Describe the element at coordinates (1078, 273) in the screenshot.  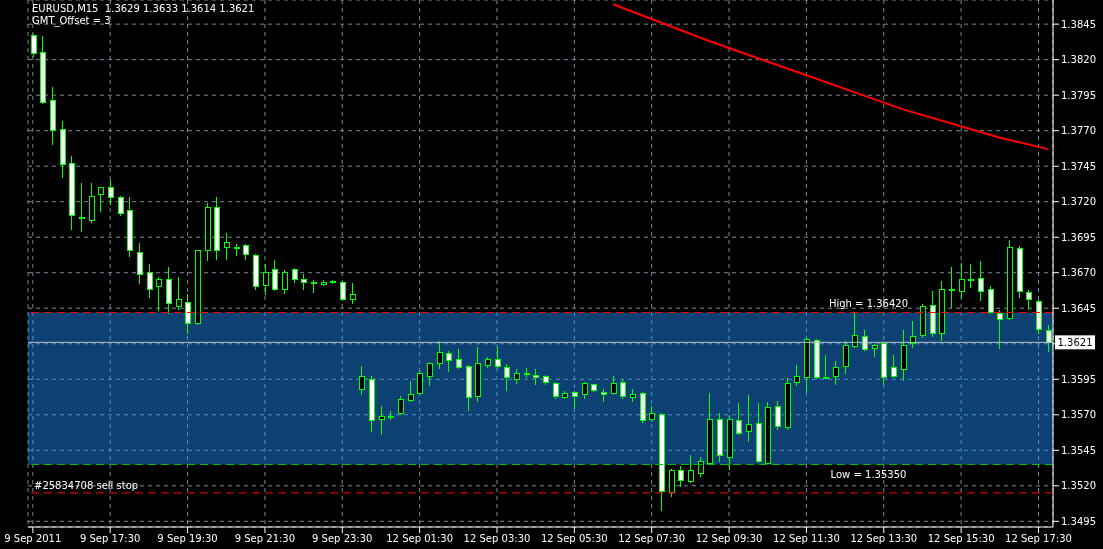
I see `y-tick-label: 1.3670` at that location.